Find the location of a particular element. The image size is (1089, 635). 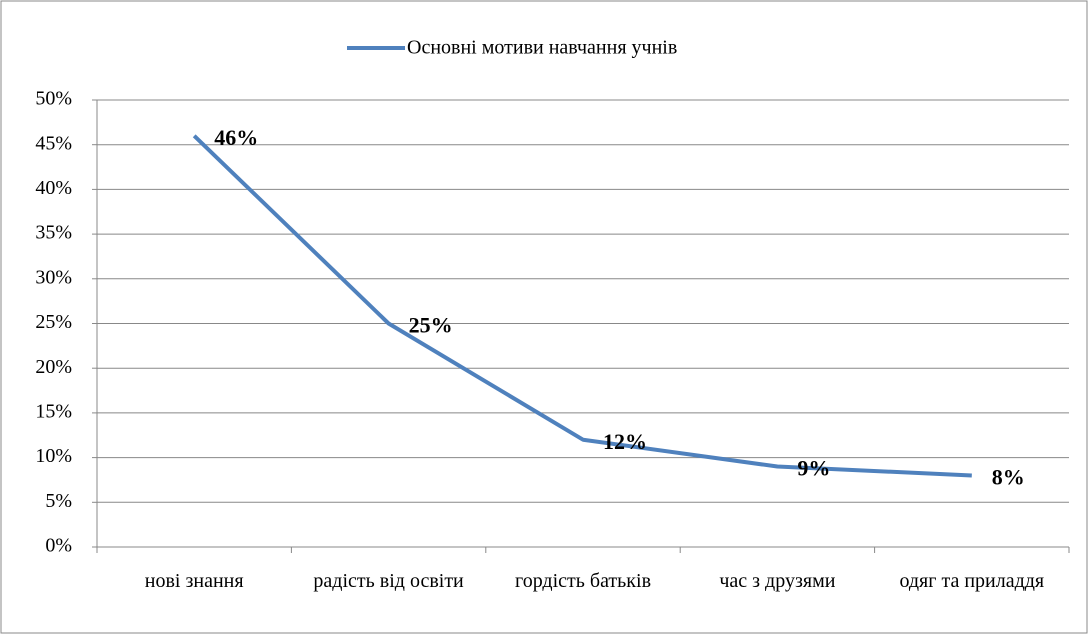

y-tick-label: 35% is located at coordinates (53, 233).